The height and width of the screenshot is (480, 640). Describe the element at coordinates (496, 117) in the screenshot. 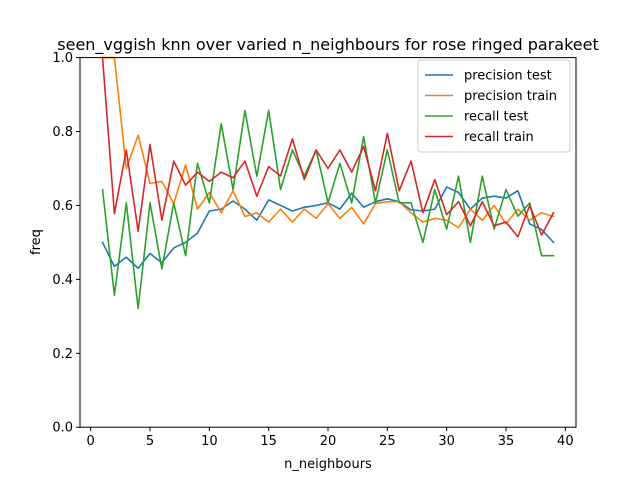

I see `legend-label: recall test` at that location.